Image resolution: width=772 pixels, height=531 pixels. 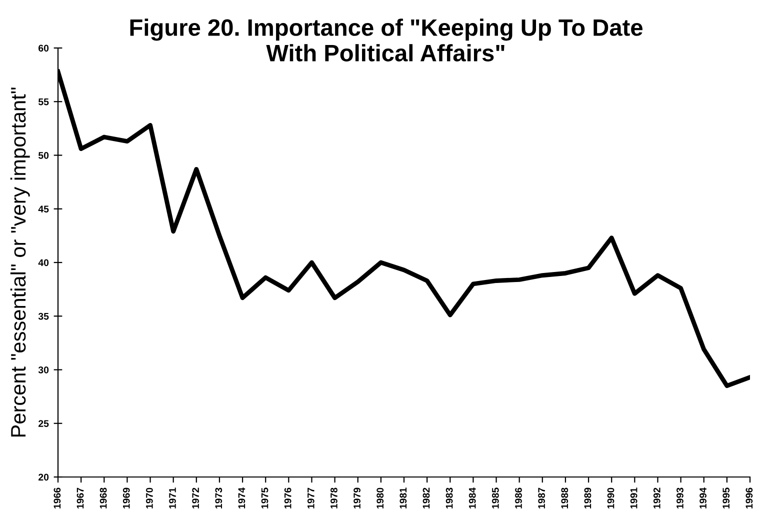 What do you see at coordinates (472, 497) in the screenshot?
I see `x-tick-label: 1984` at bounding box center [472, 497].